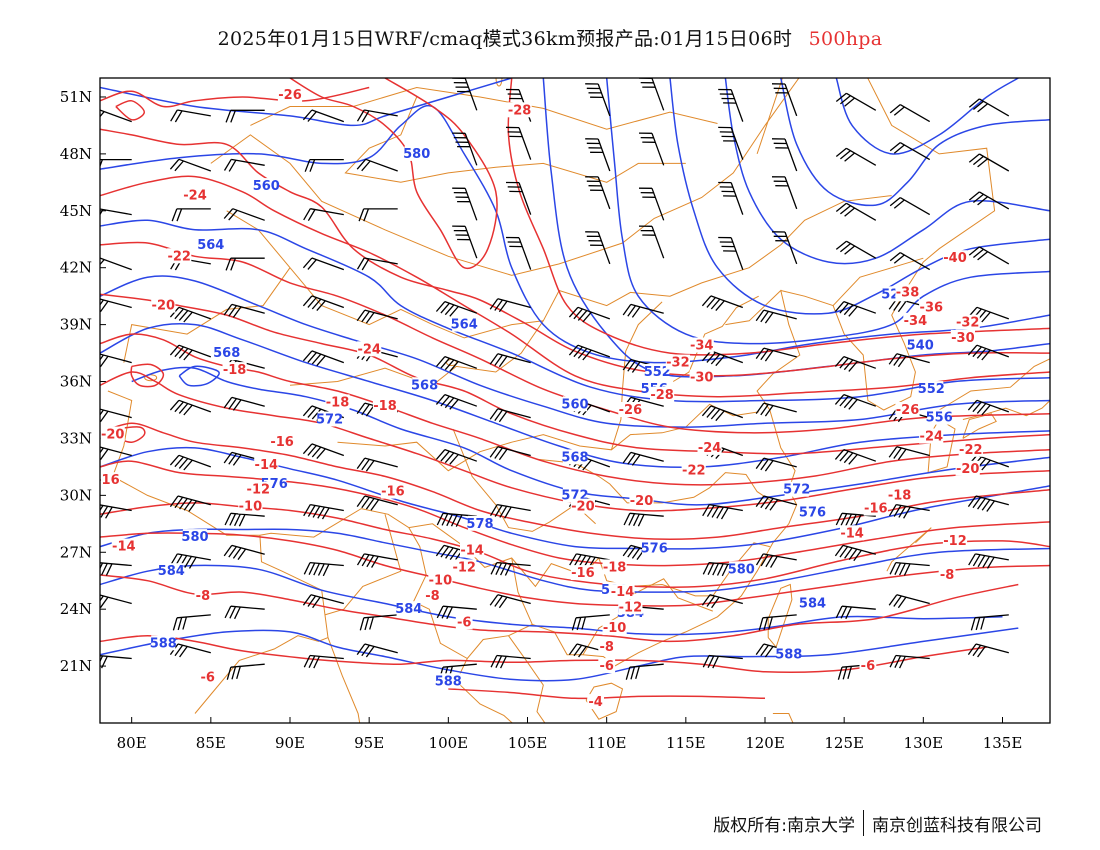  I want to click on contour-label: 568, so click(226, 353).